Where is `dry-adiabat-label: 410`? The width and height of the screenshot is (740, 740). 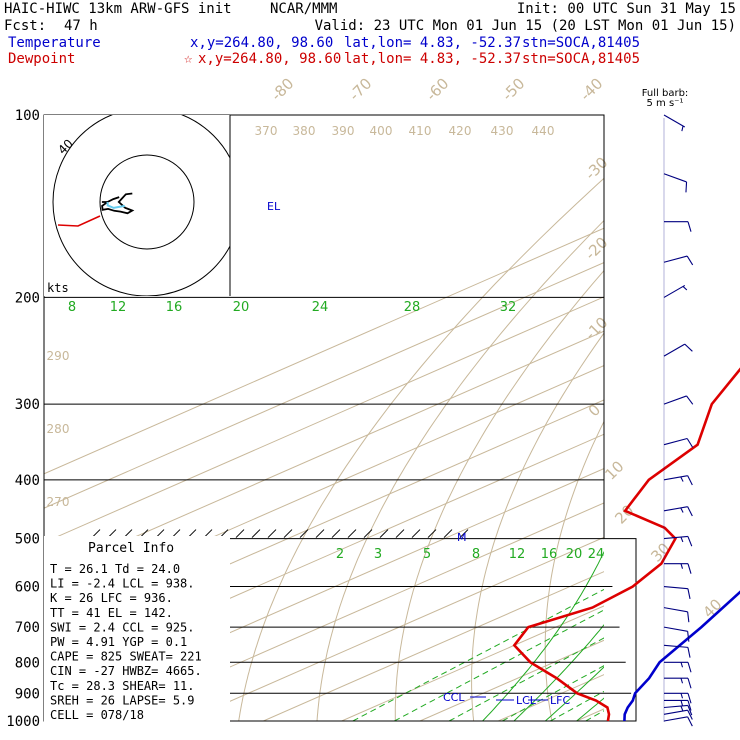 dry-adiabat-label: 410 is located at coordinates (420, 131).